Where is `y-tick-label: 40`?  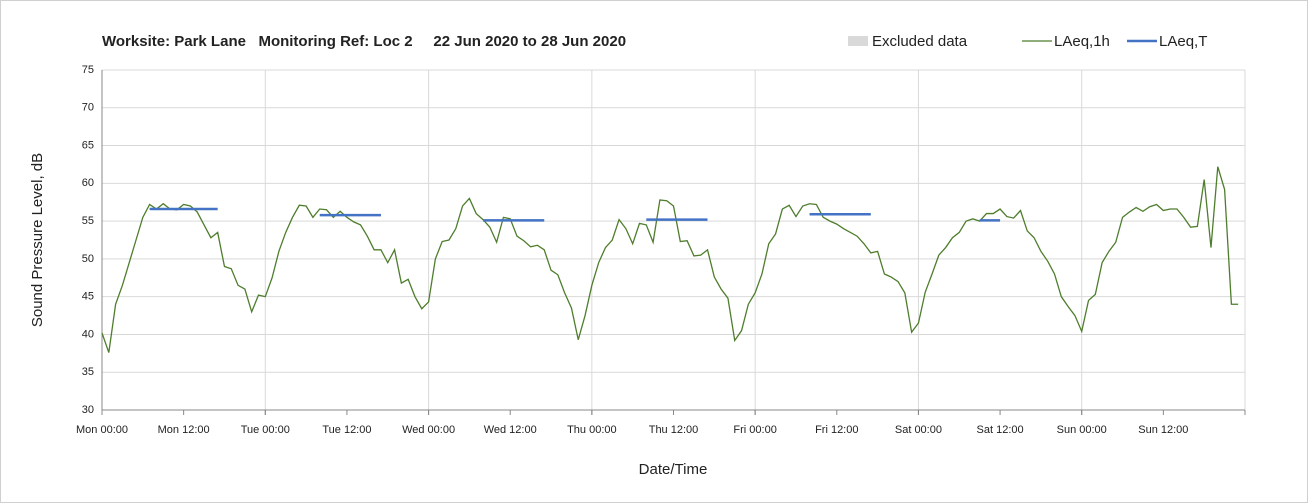
y-tick-label: 40 is located at coordinates (88, 334).